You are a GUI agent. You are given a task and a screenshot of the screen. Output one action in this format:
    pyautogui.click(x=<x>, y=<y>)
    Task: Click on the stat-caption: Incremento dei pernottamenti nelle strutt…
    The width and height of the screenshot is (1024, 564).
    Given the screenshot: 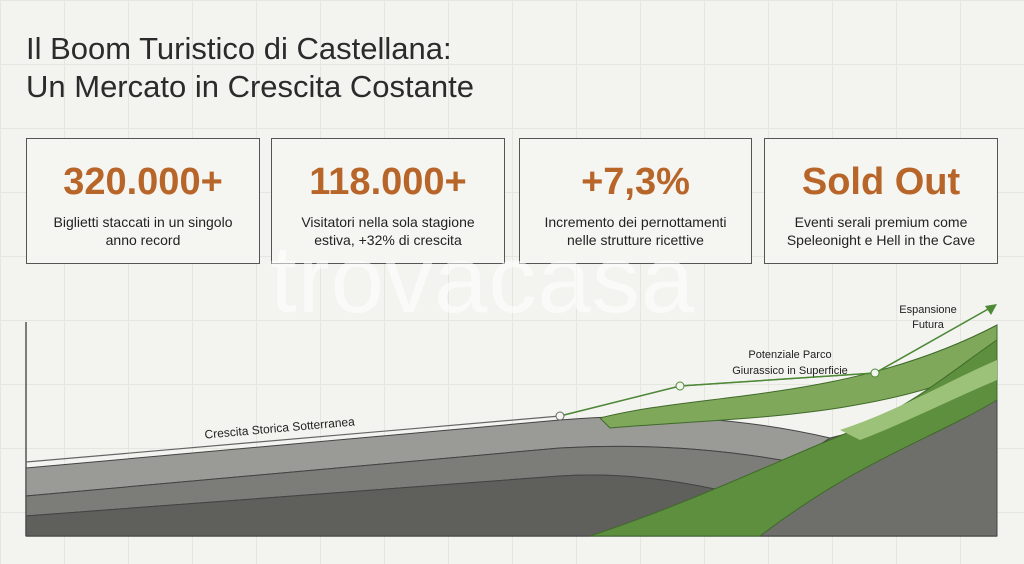 What is the action you would take?
    pyautogui.click(x=635, y=231)
    